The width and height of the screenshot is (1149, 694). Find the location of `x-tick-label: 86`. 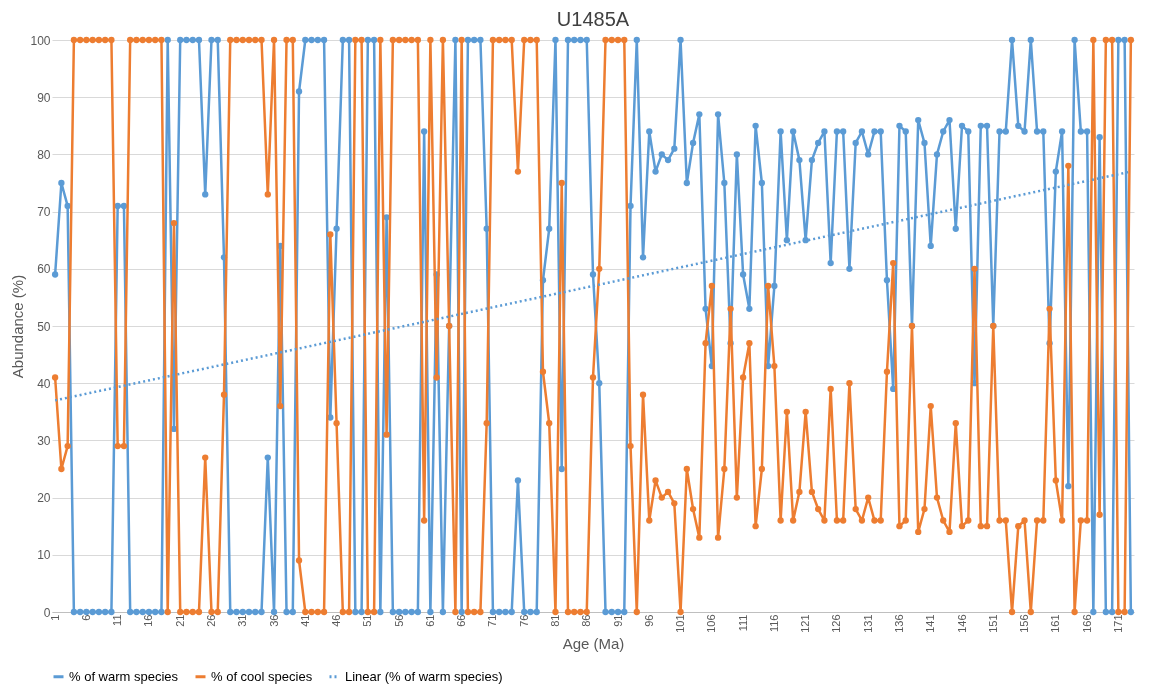

x-tick-label: 86 is located at coordinates (586, 620).